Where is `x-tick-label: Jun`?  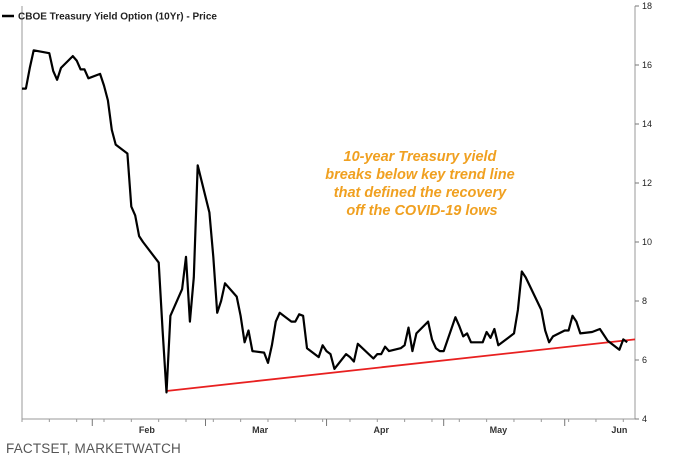 x-tick-label: Jun is located at coordinates (619, 430).